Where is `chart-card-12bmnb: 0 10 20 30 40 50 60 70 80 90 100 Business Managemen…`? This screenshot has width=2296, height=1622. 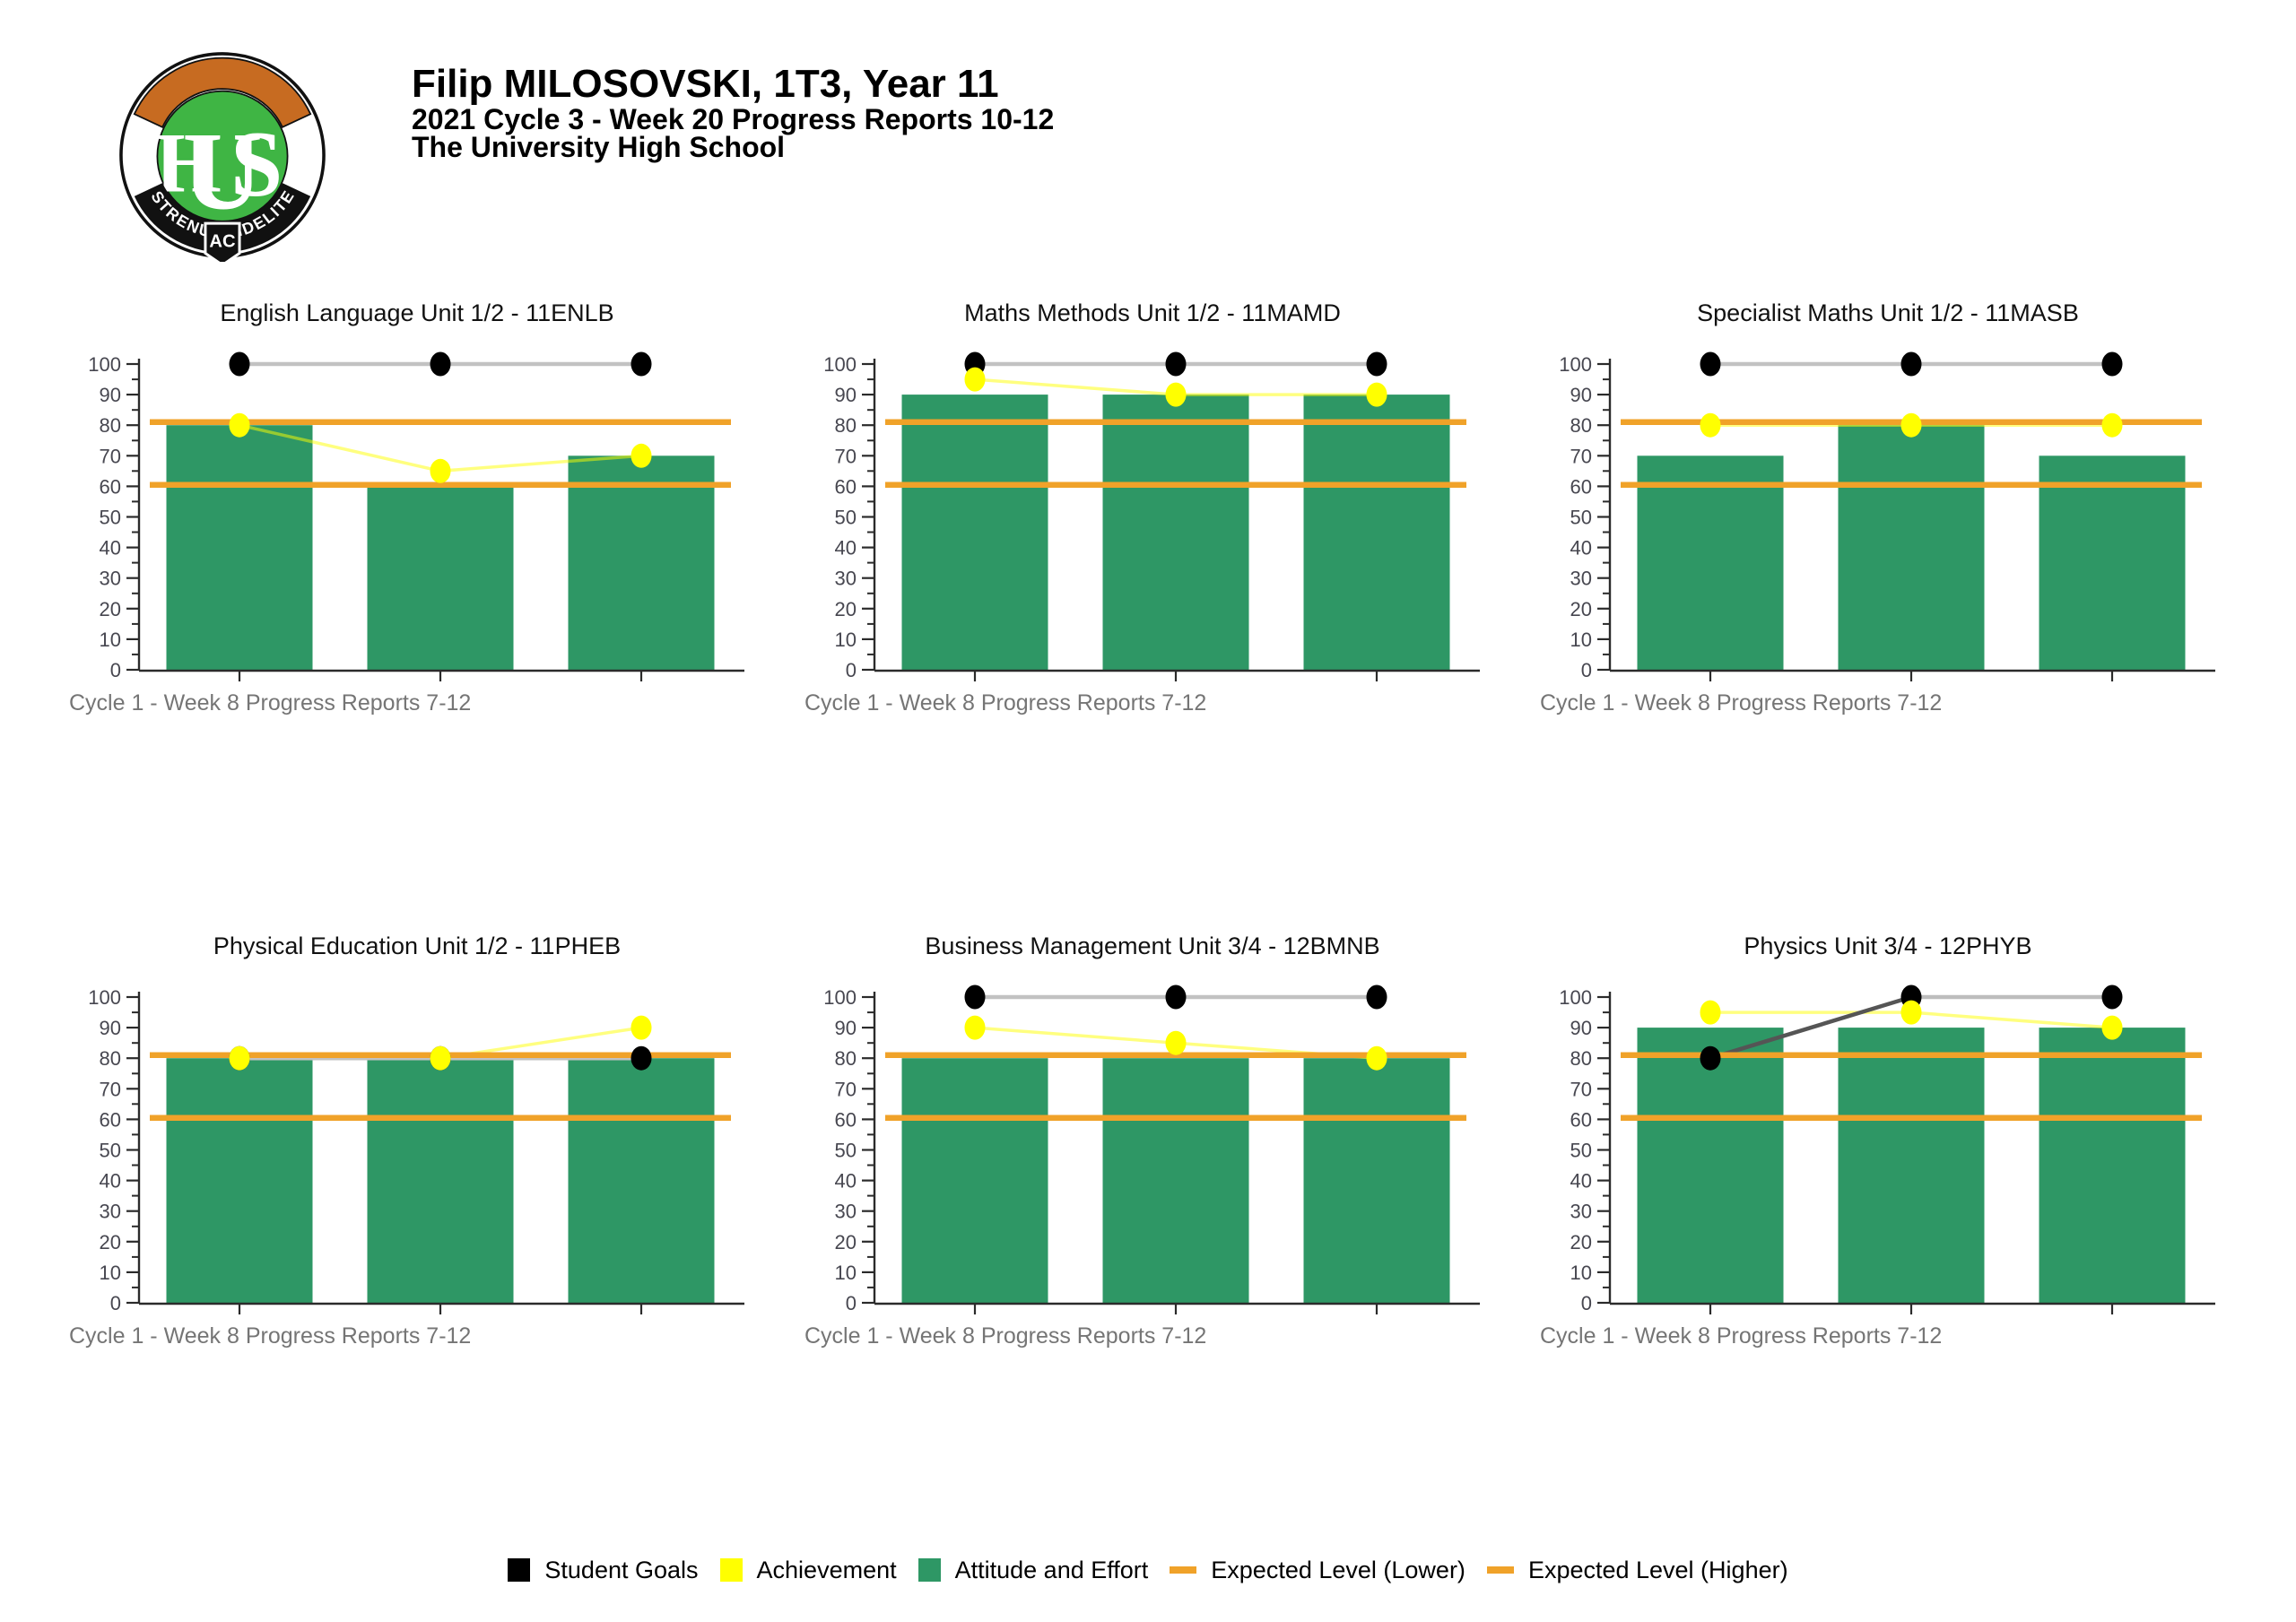 chart-card-12bmnb: 0 10 20 30 40 50 60 70 80 90 100 Business Managemen… is located at coordinates (1143, 1144).